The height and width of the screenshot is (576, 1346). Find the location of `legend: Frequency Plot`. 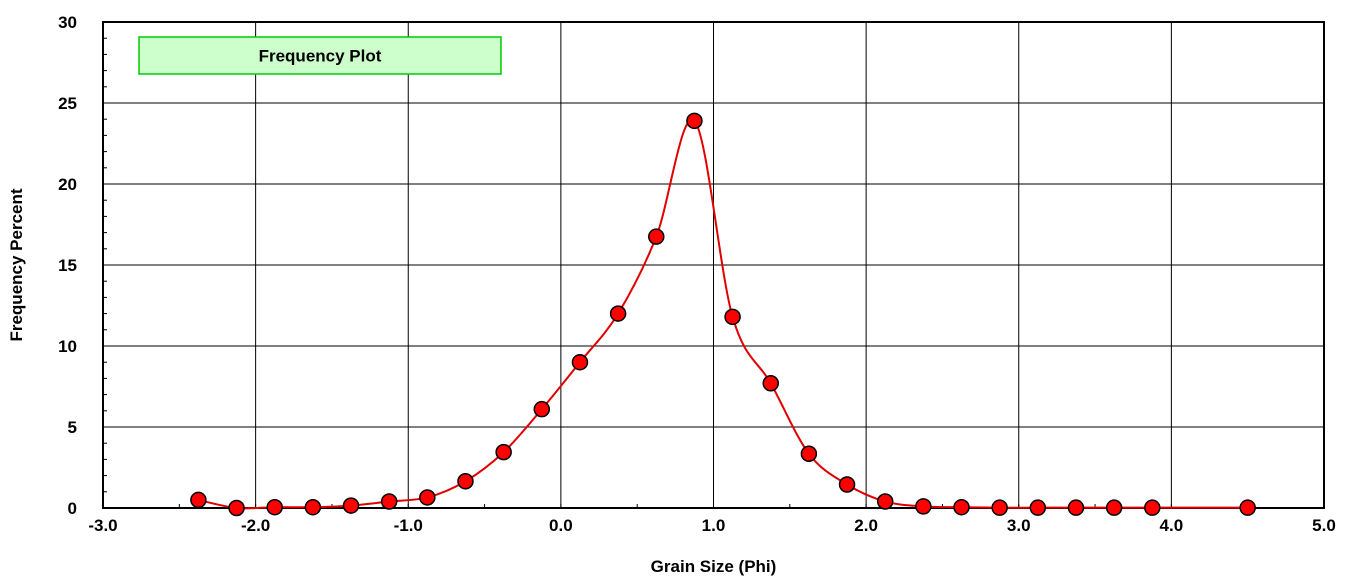

legend: Frequency Plot is located at coordinates (320, 55).